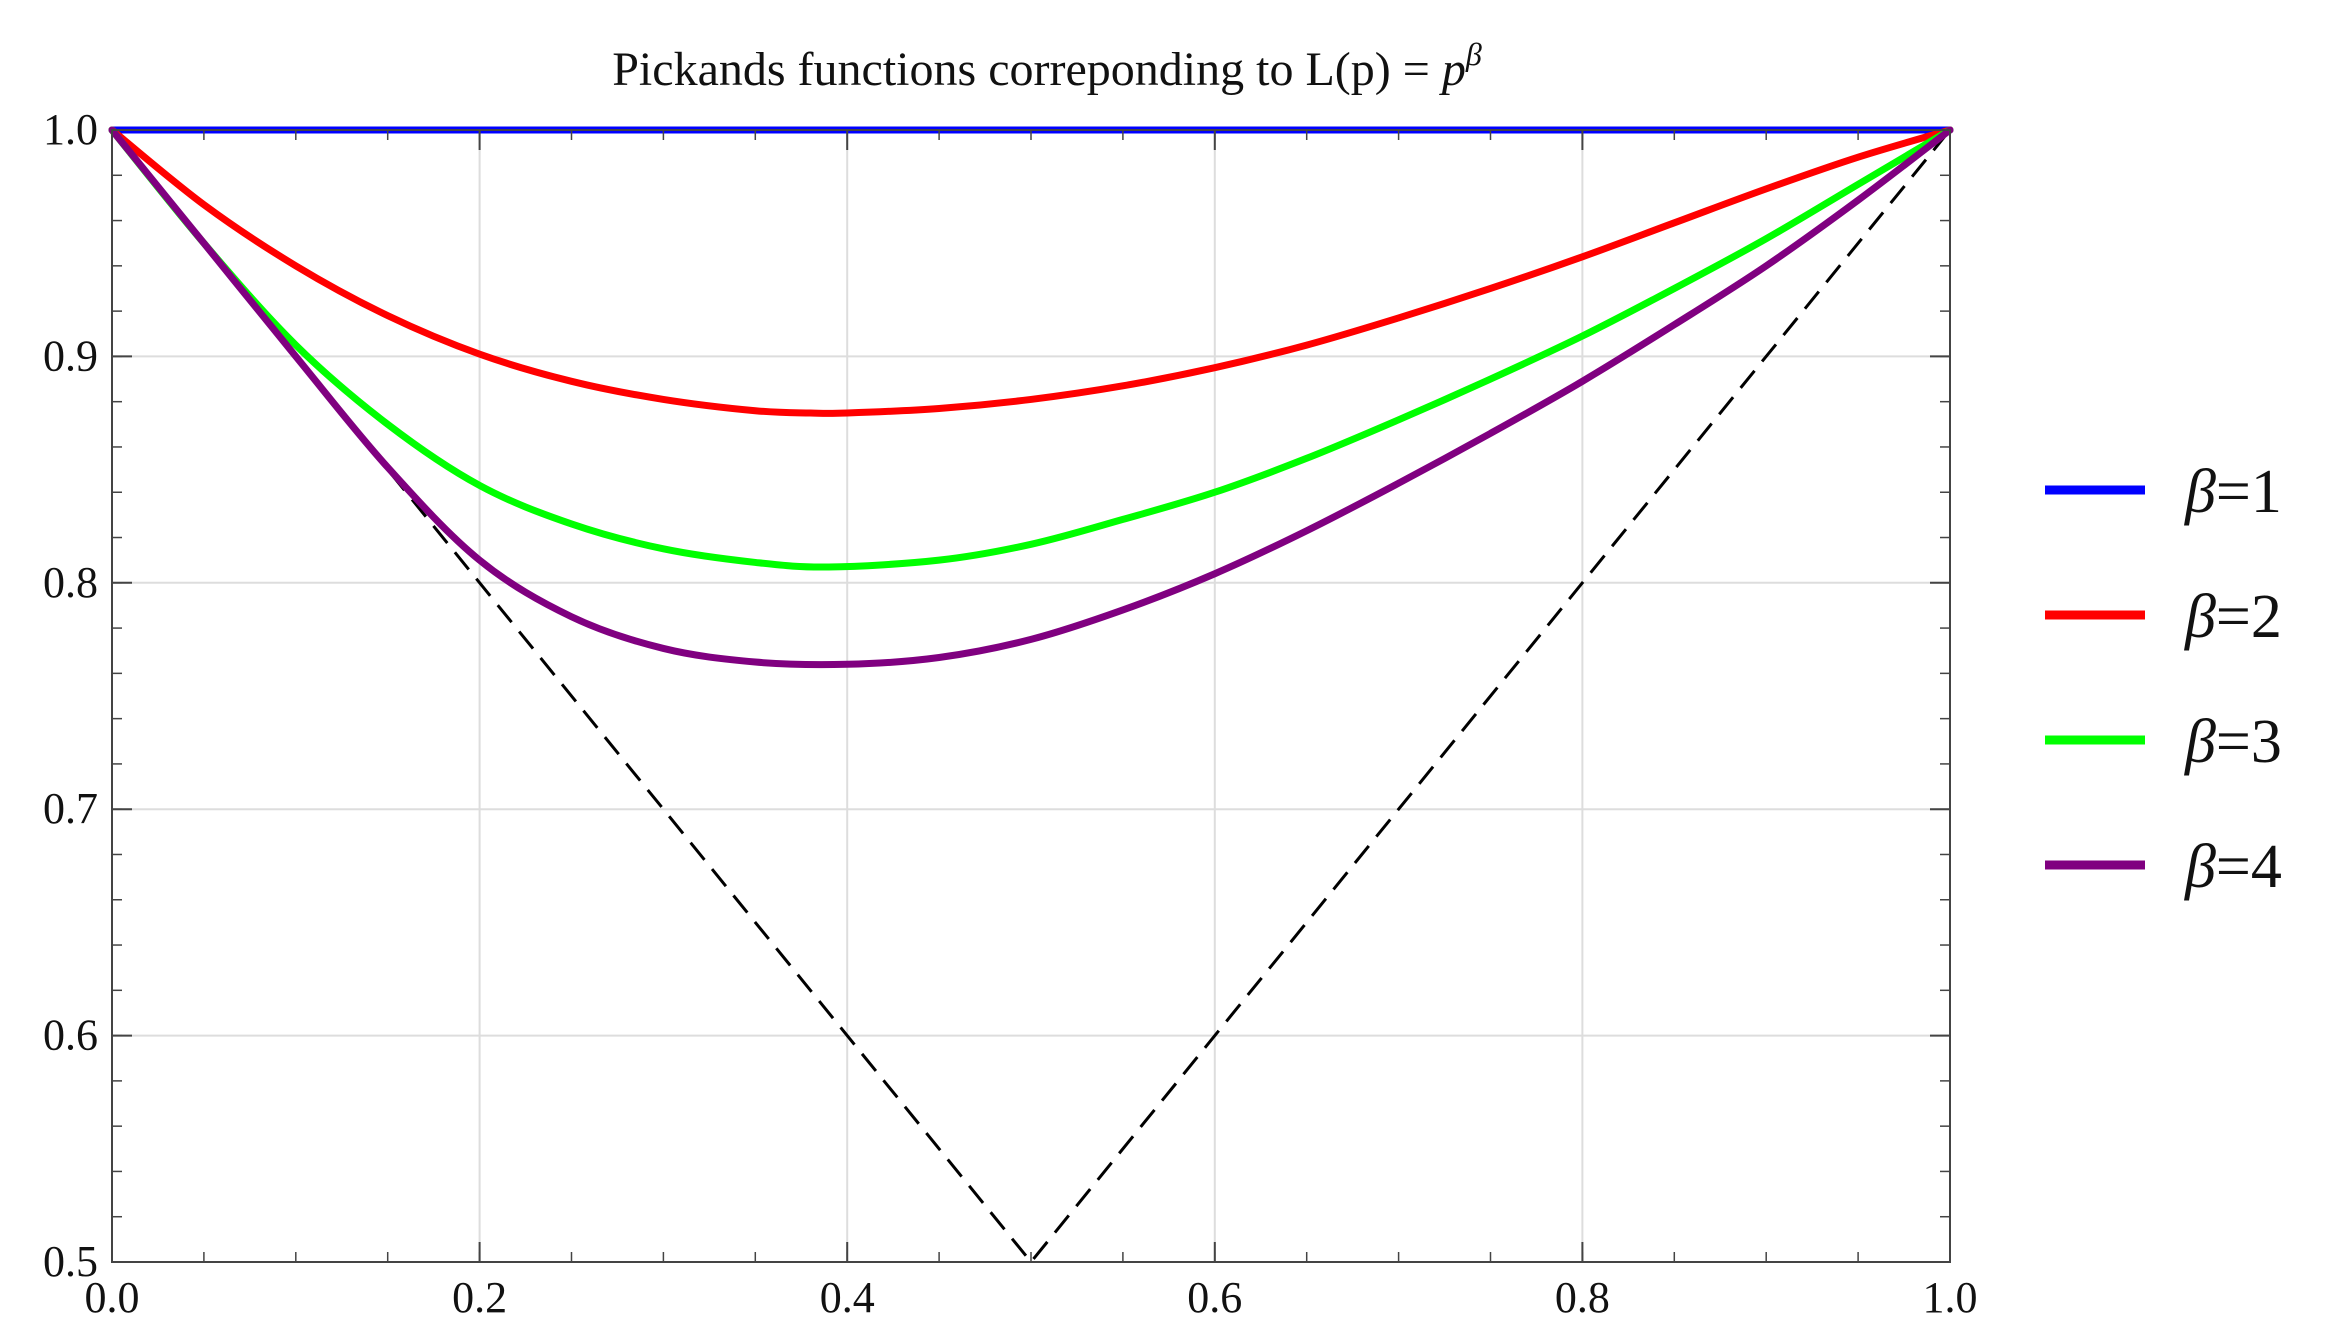 The height and width of the screenshot is (1340, 2335). I want to click on legend-label: β=1, so click(2233, 492).